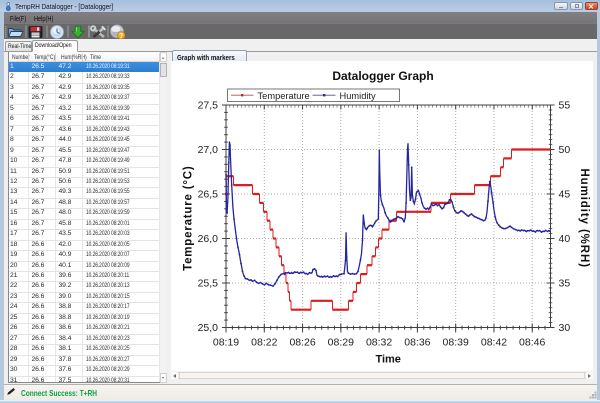  What do you see at coordinates (564, 106) in the screenshot?
I see `svg-text: 55` at bounding box center [564, 106].